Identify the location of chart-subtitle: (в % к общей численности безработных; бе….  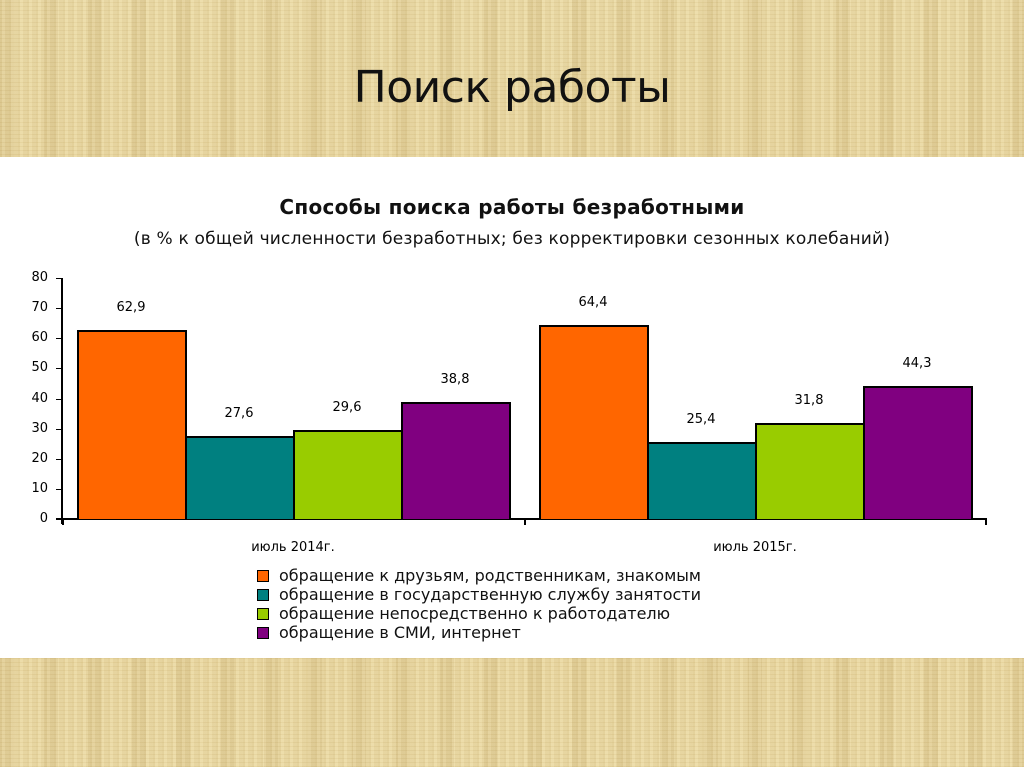
(512, 239).